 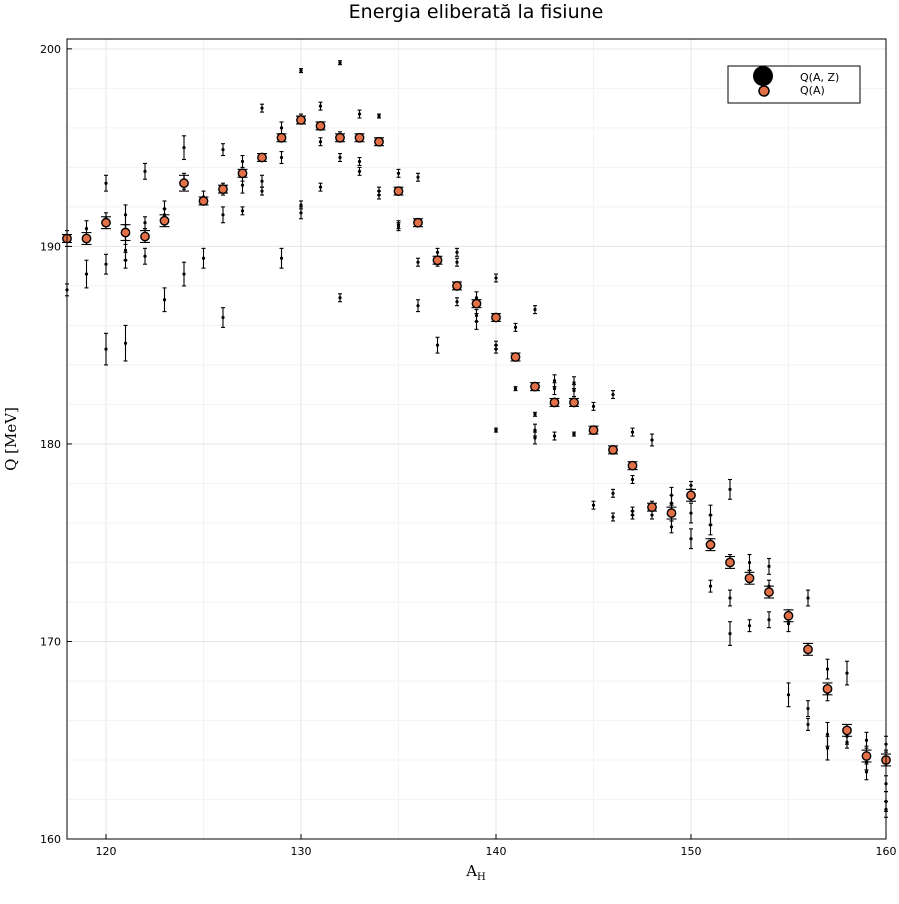 I want to click on y-tick-label: 170, so click(x=50, y=641).